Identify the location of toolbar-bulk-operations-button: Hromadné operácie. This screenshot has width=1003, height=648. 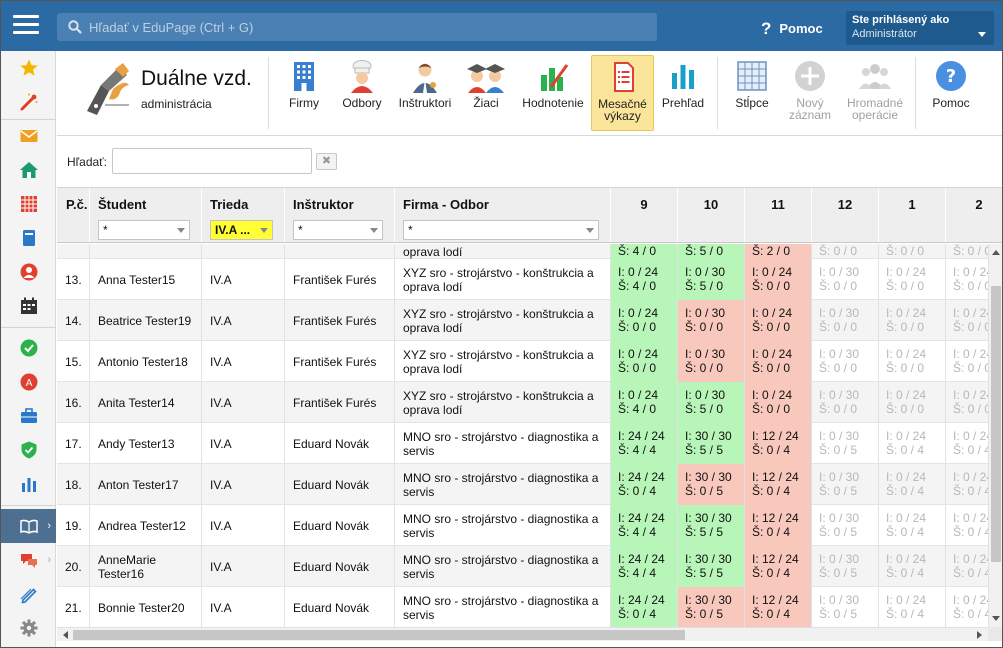
(875, 93).